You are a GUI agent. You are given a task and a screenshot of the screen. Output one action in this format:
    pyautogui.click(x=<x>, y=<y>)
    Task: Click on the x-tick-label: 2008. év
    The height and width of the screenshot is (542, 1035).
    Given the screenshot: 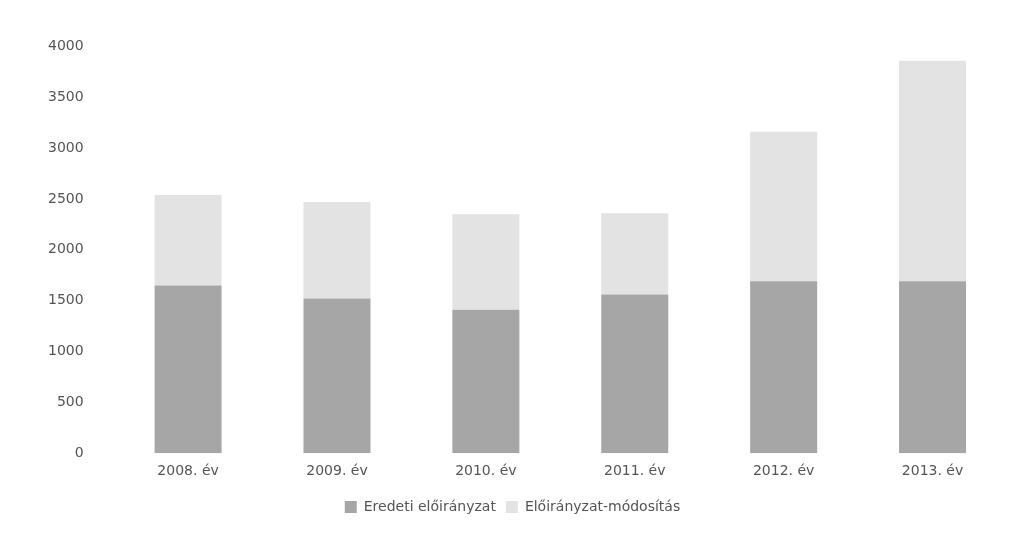 What is the action you would take?
    pyautogui.click(x=188, y=470)
    